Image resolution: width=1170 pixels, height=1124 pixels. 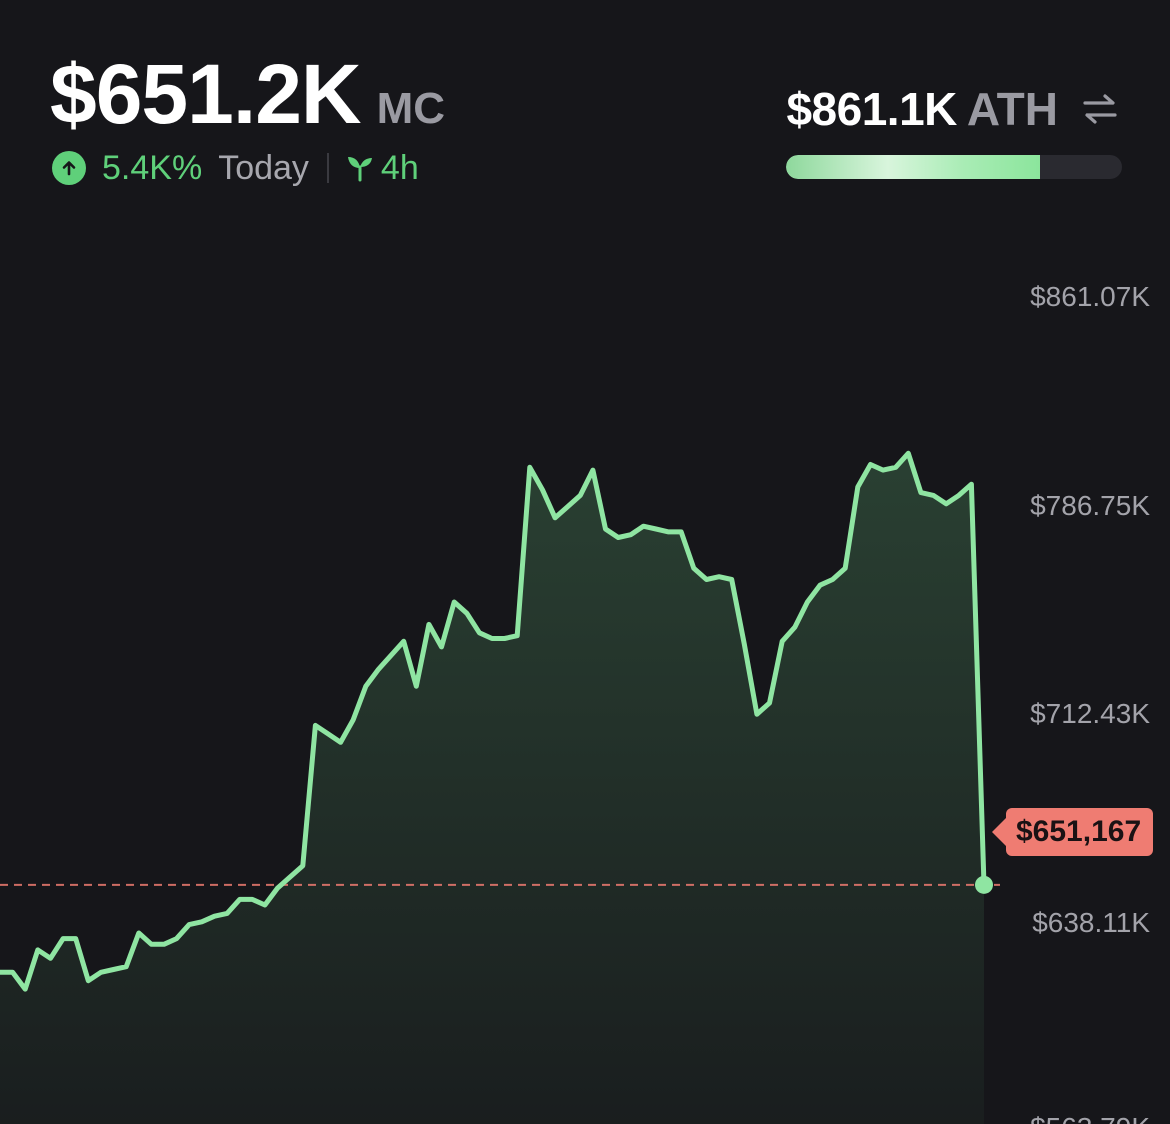 What do you see at coordinates (1072, 832) in the screenshot?
I see `current-price-tag: $651,167` at bounding box center [1072, 832].